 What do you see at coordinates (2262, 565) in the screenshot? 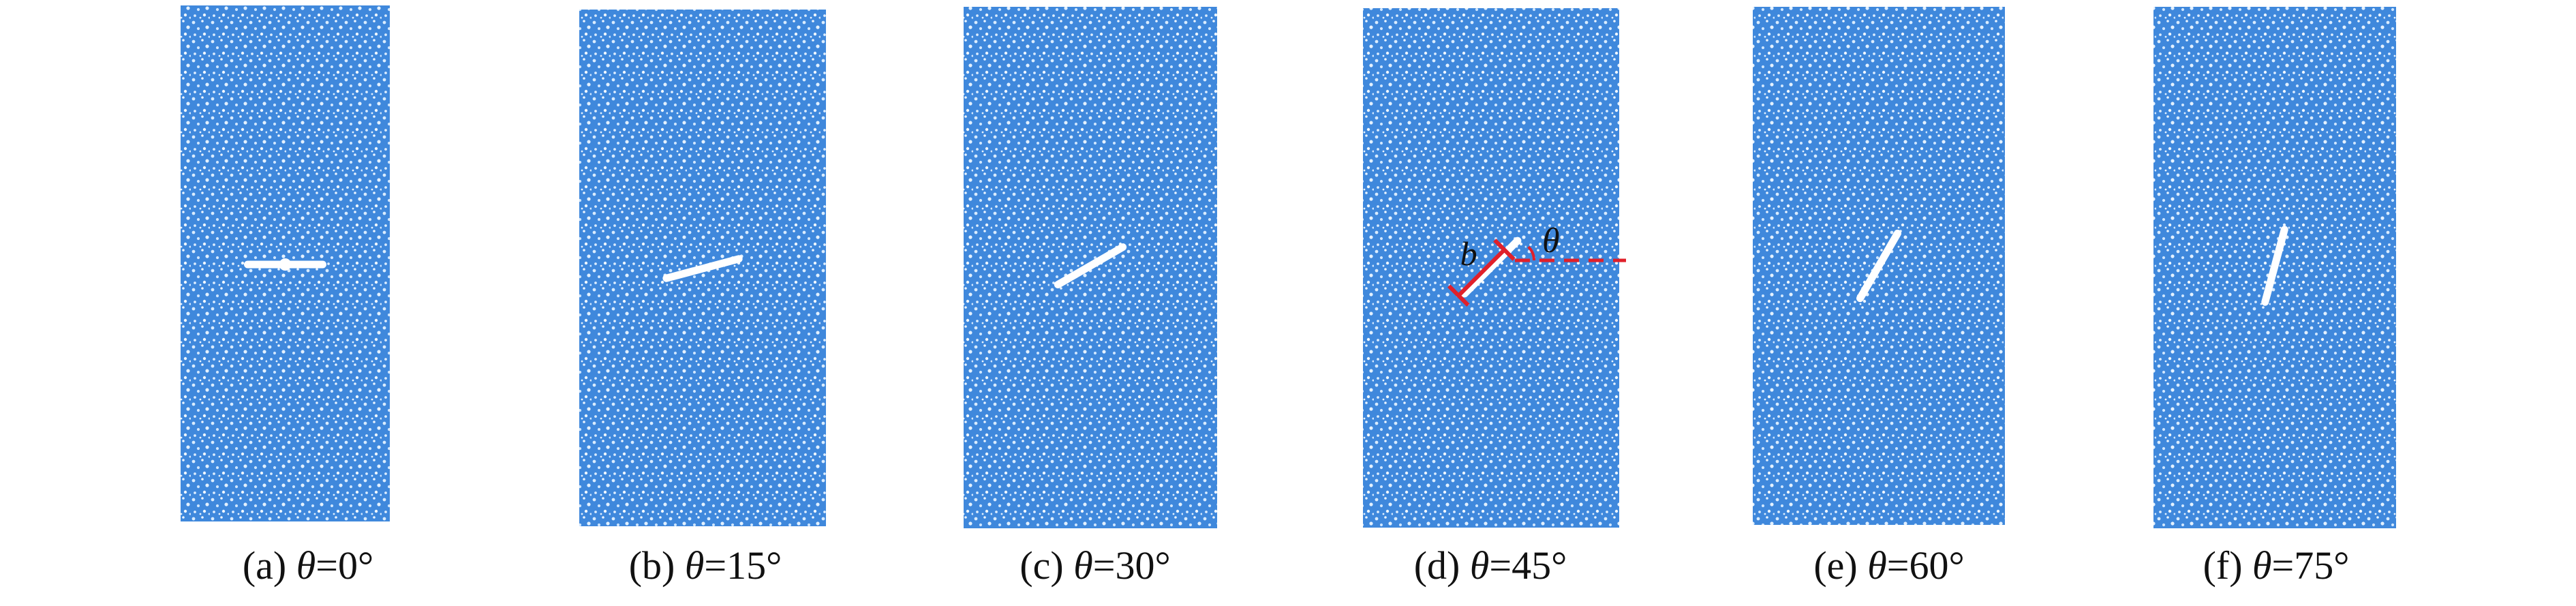
I see `caption-f-theta: θ` at bounding box center [2262, 565].